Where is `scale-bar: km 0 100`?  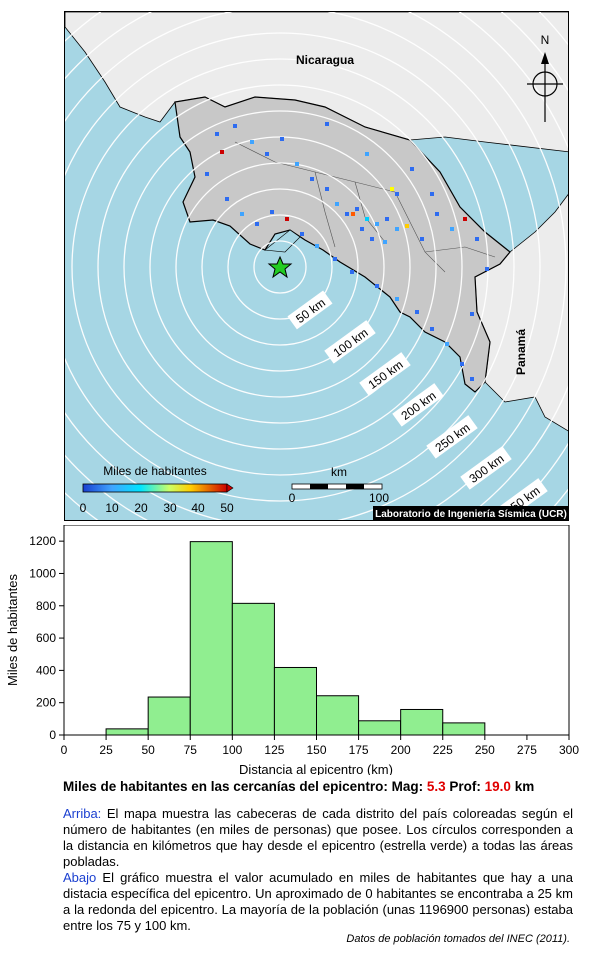
scale-bar: km 0 100 is located at coordinates (339, 485).